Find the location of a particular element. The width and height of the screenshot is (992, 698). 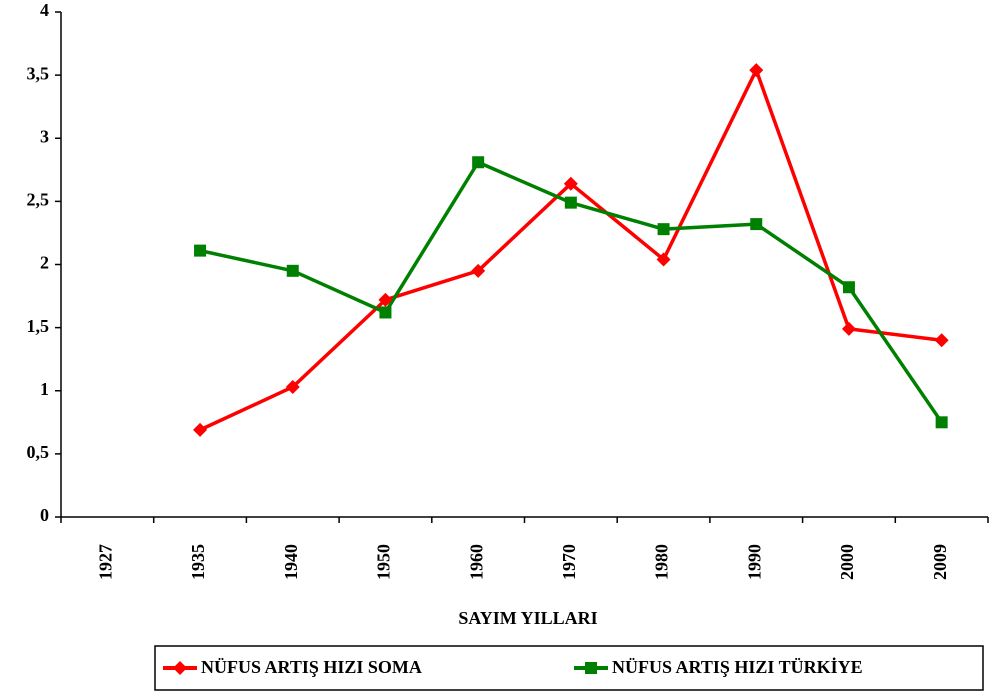

legend-label: NÜFUS ARTIŞ HIZI TÜRKİYE is located at coordinates (737, 667).